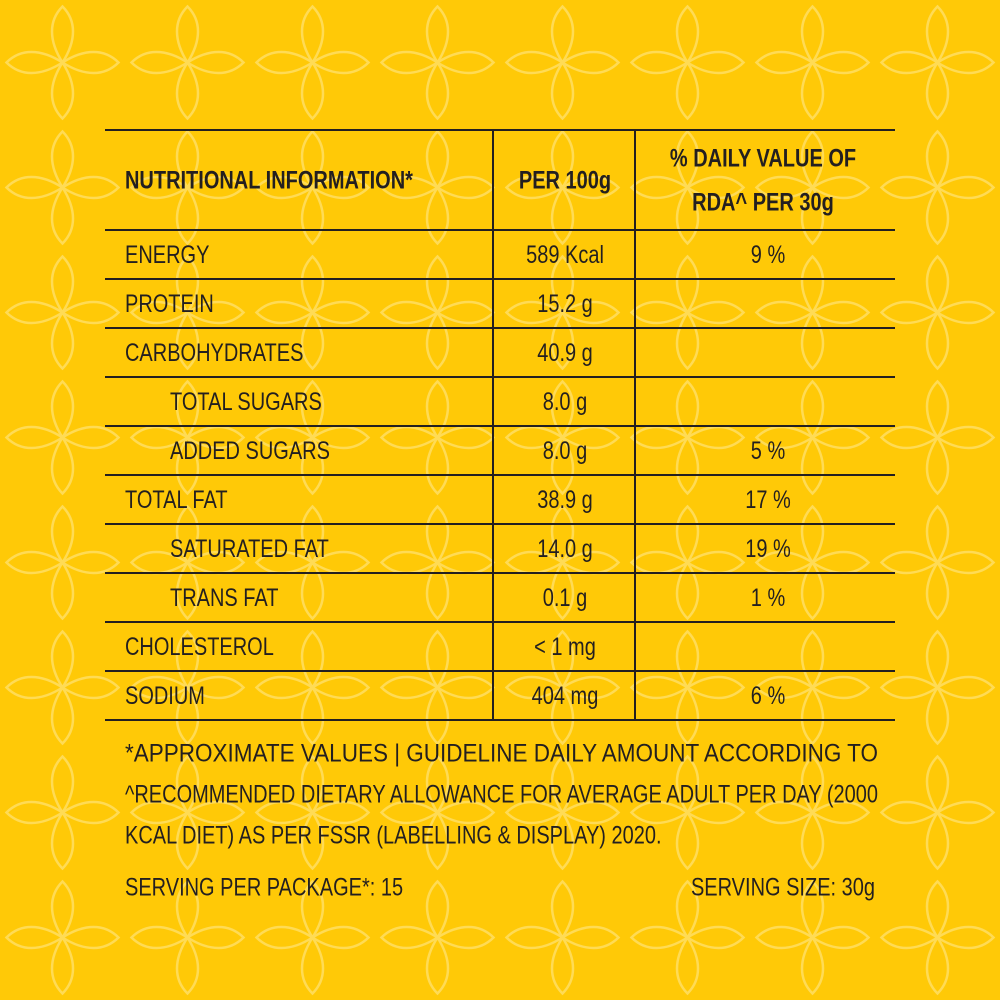 Image resolution: width=1000 pixels, height=1000 pixels. I want to click on nutrient-name: CARBOHYDRATES, so click(214, 353).